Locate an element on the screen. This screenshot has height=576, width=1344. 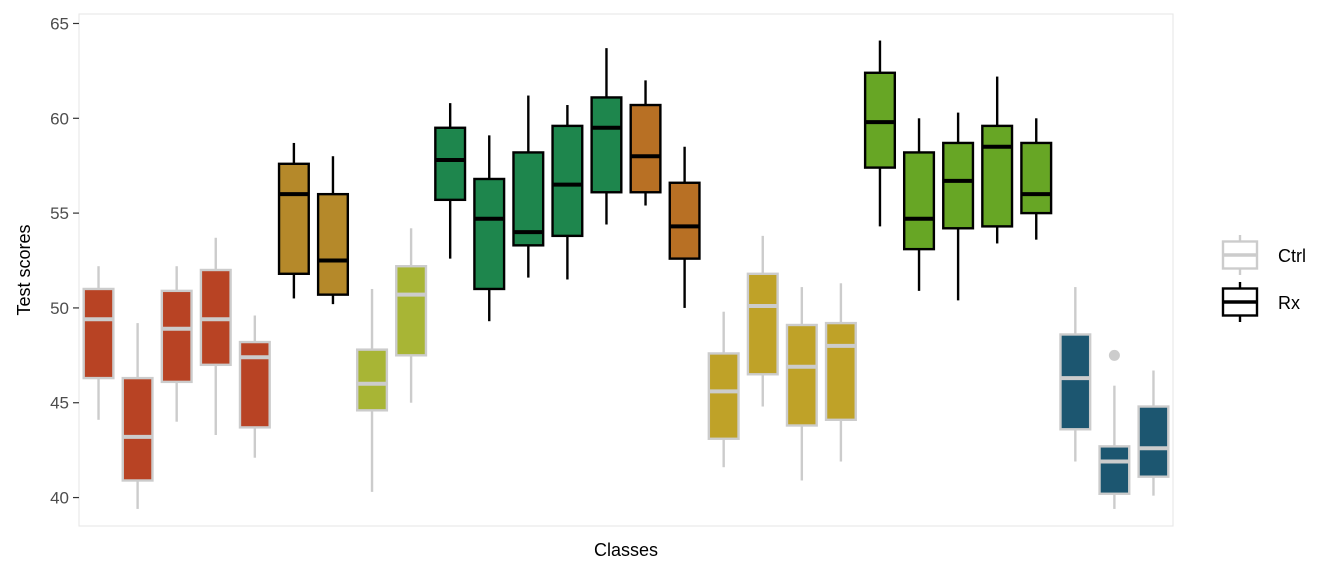
y-tick-label: 60 is located at coordinates (59, 118).